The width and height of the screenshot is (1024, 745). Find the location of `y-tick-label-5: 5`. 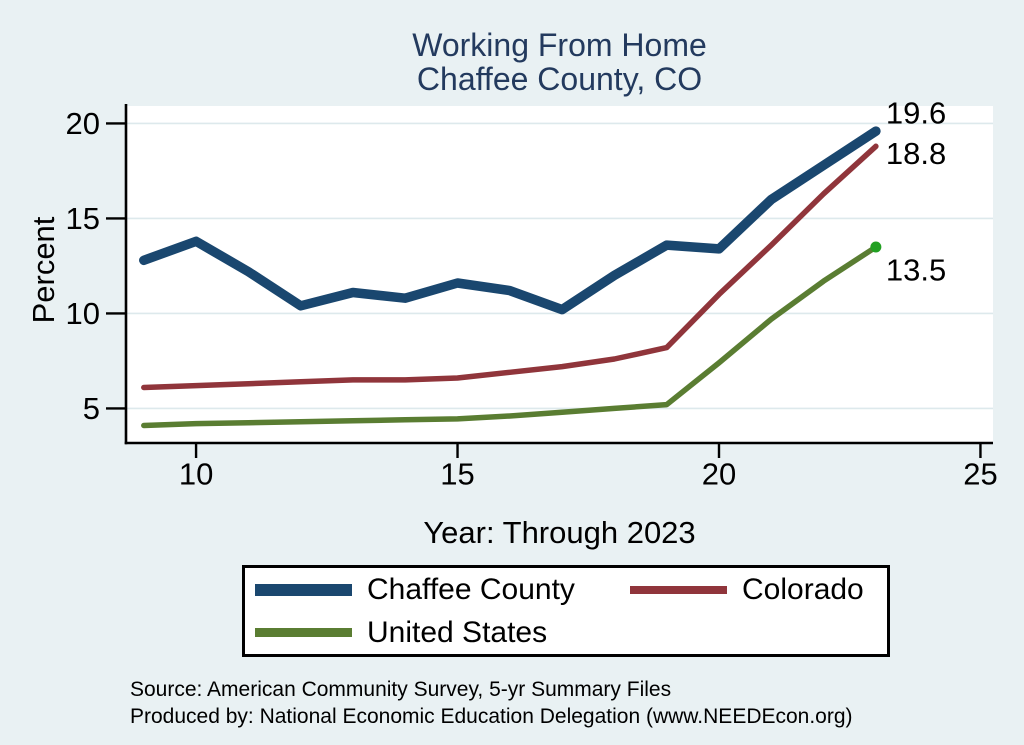

y-tick-label-5: 5 is located at coordinates (91, 408).